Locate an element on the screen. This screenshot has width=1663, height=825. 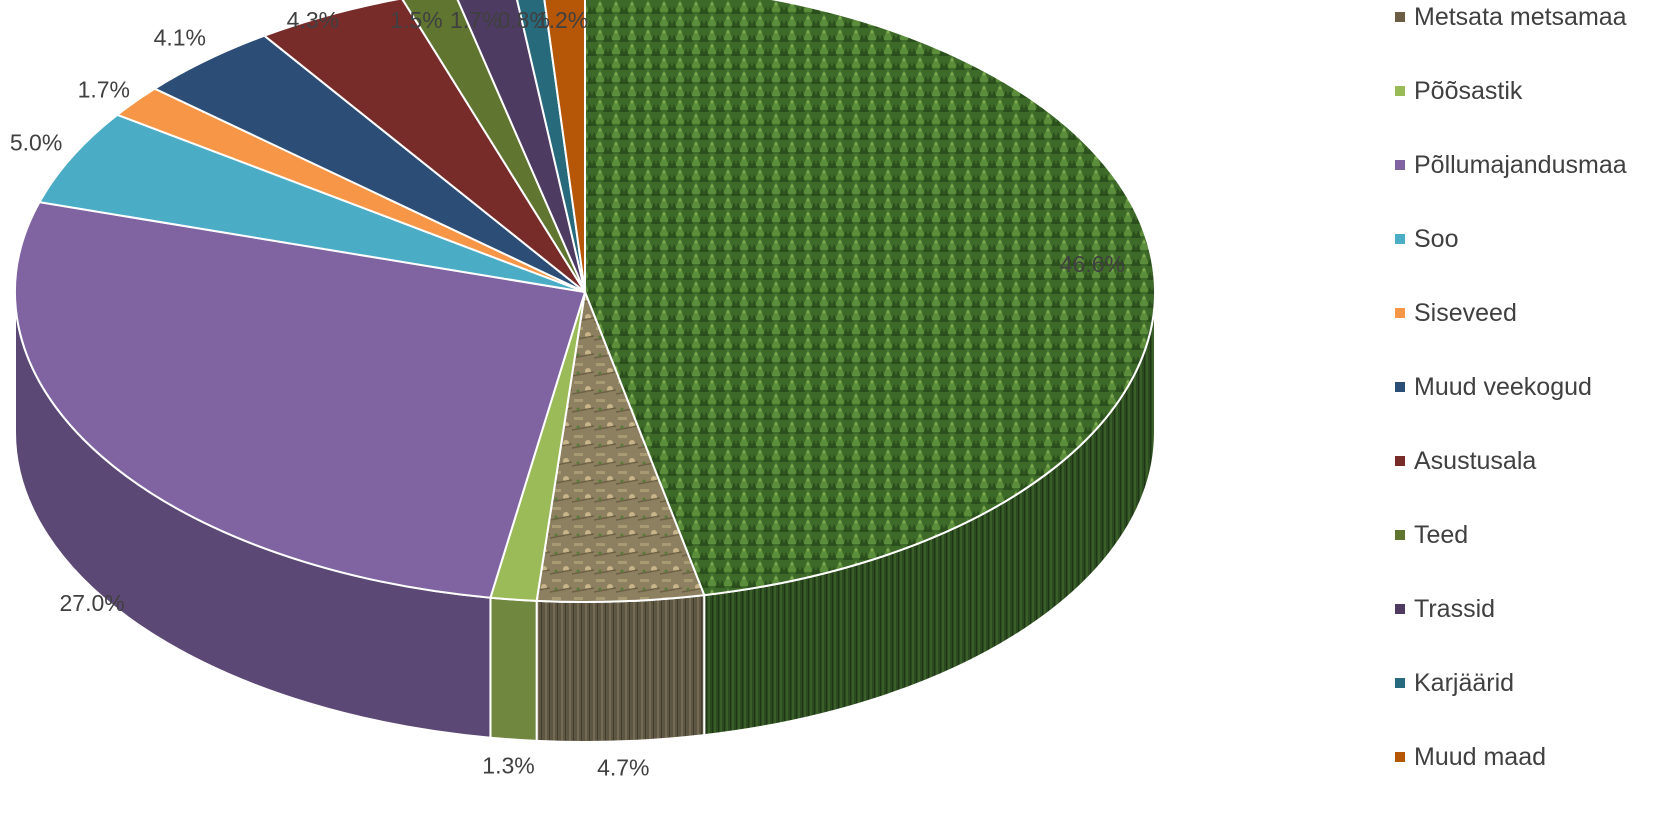
data-label-siseveed: 1.7% is located at coordinates (104, 90).